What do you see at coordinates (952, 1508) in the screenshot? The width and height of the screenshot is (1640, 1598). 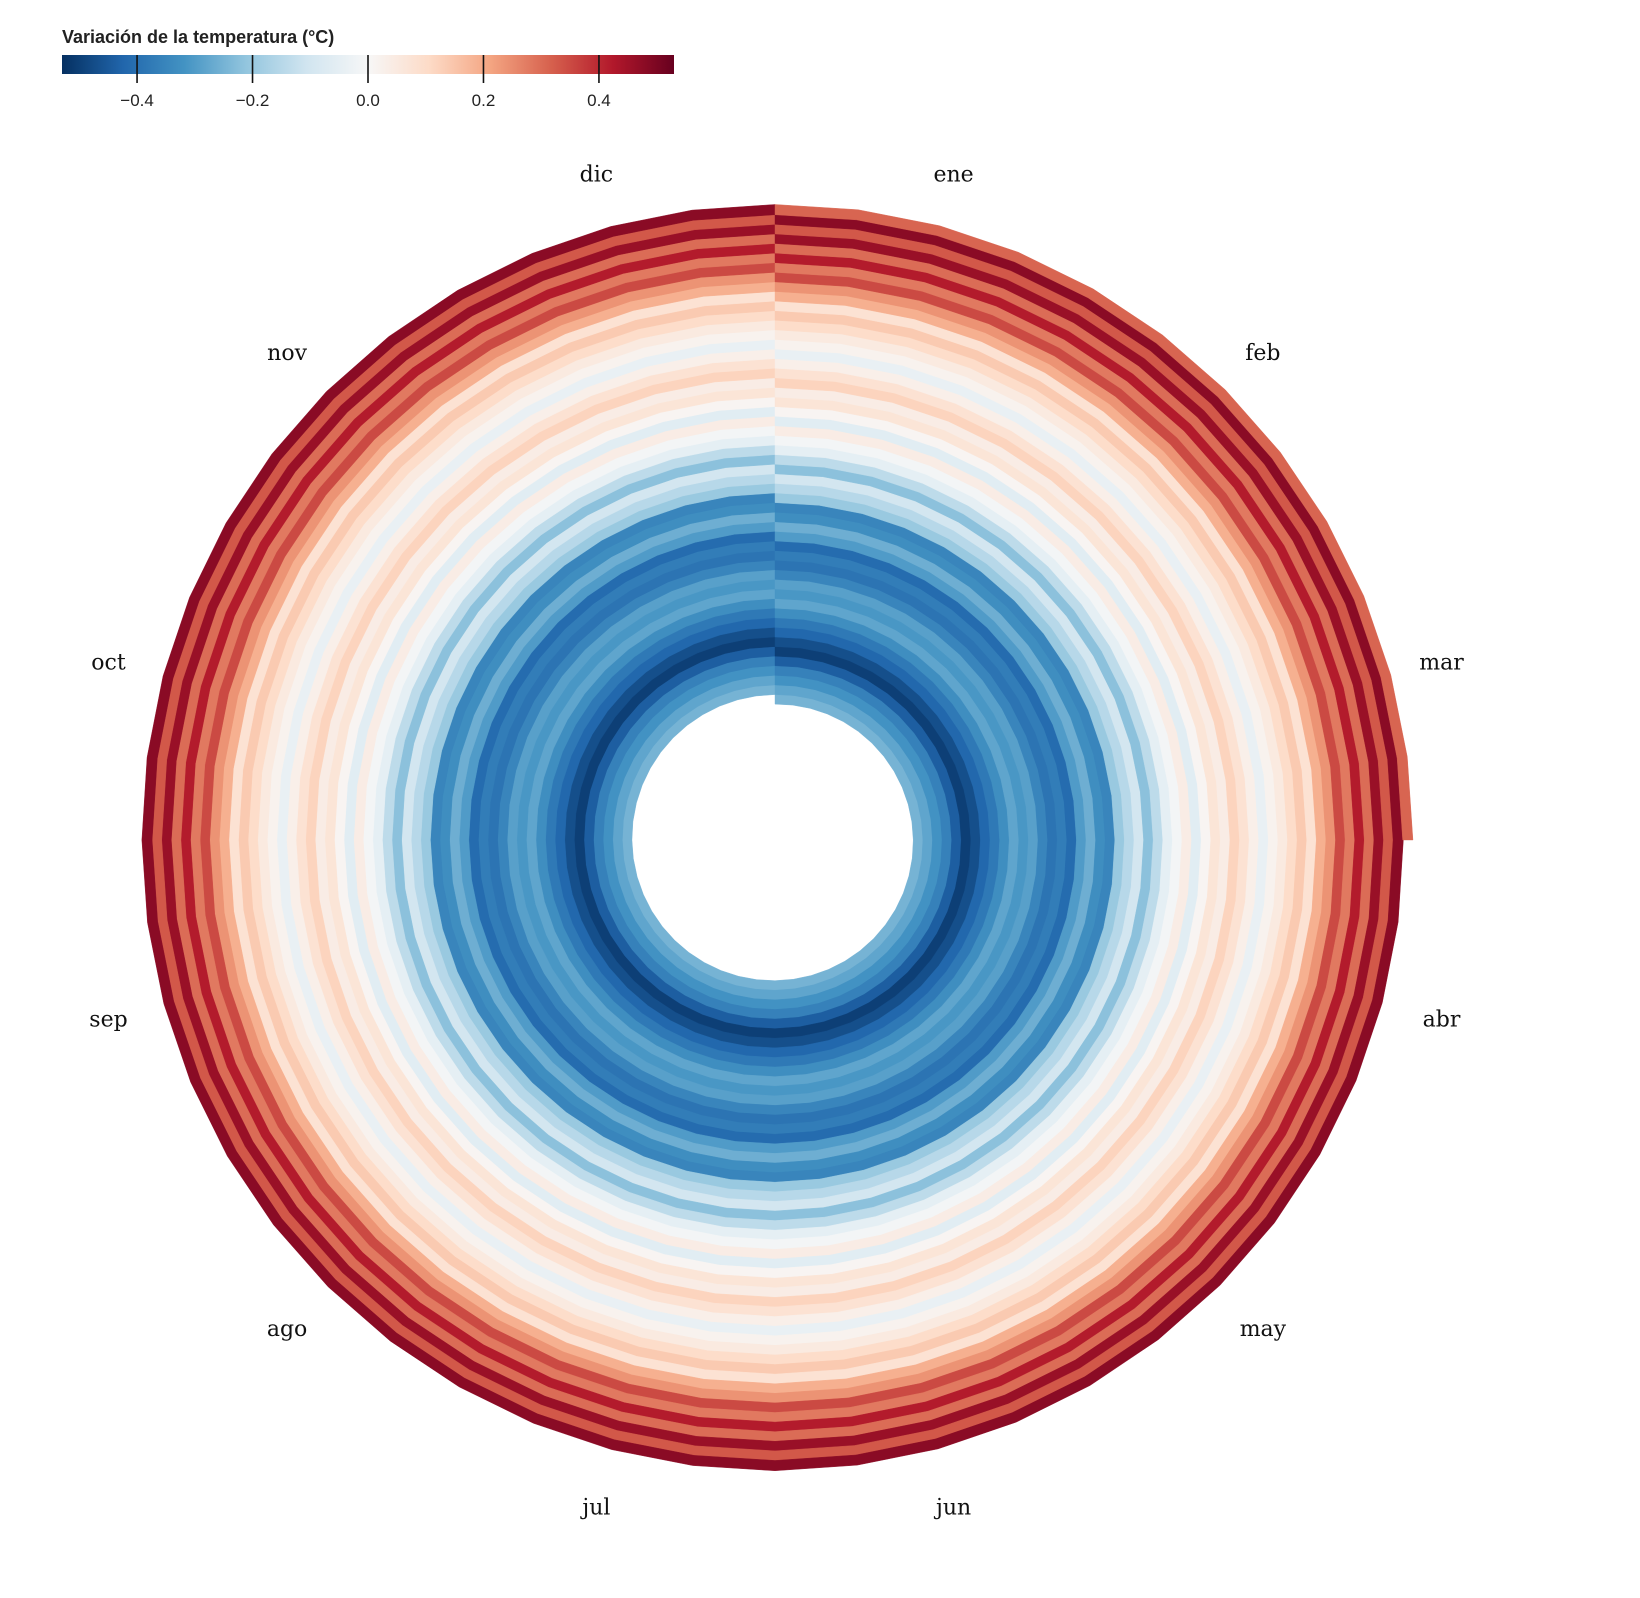 I see `month-label-jun: jun` at bounding box center [952, 1508].